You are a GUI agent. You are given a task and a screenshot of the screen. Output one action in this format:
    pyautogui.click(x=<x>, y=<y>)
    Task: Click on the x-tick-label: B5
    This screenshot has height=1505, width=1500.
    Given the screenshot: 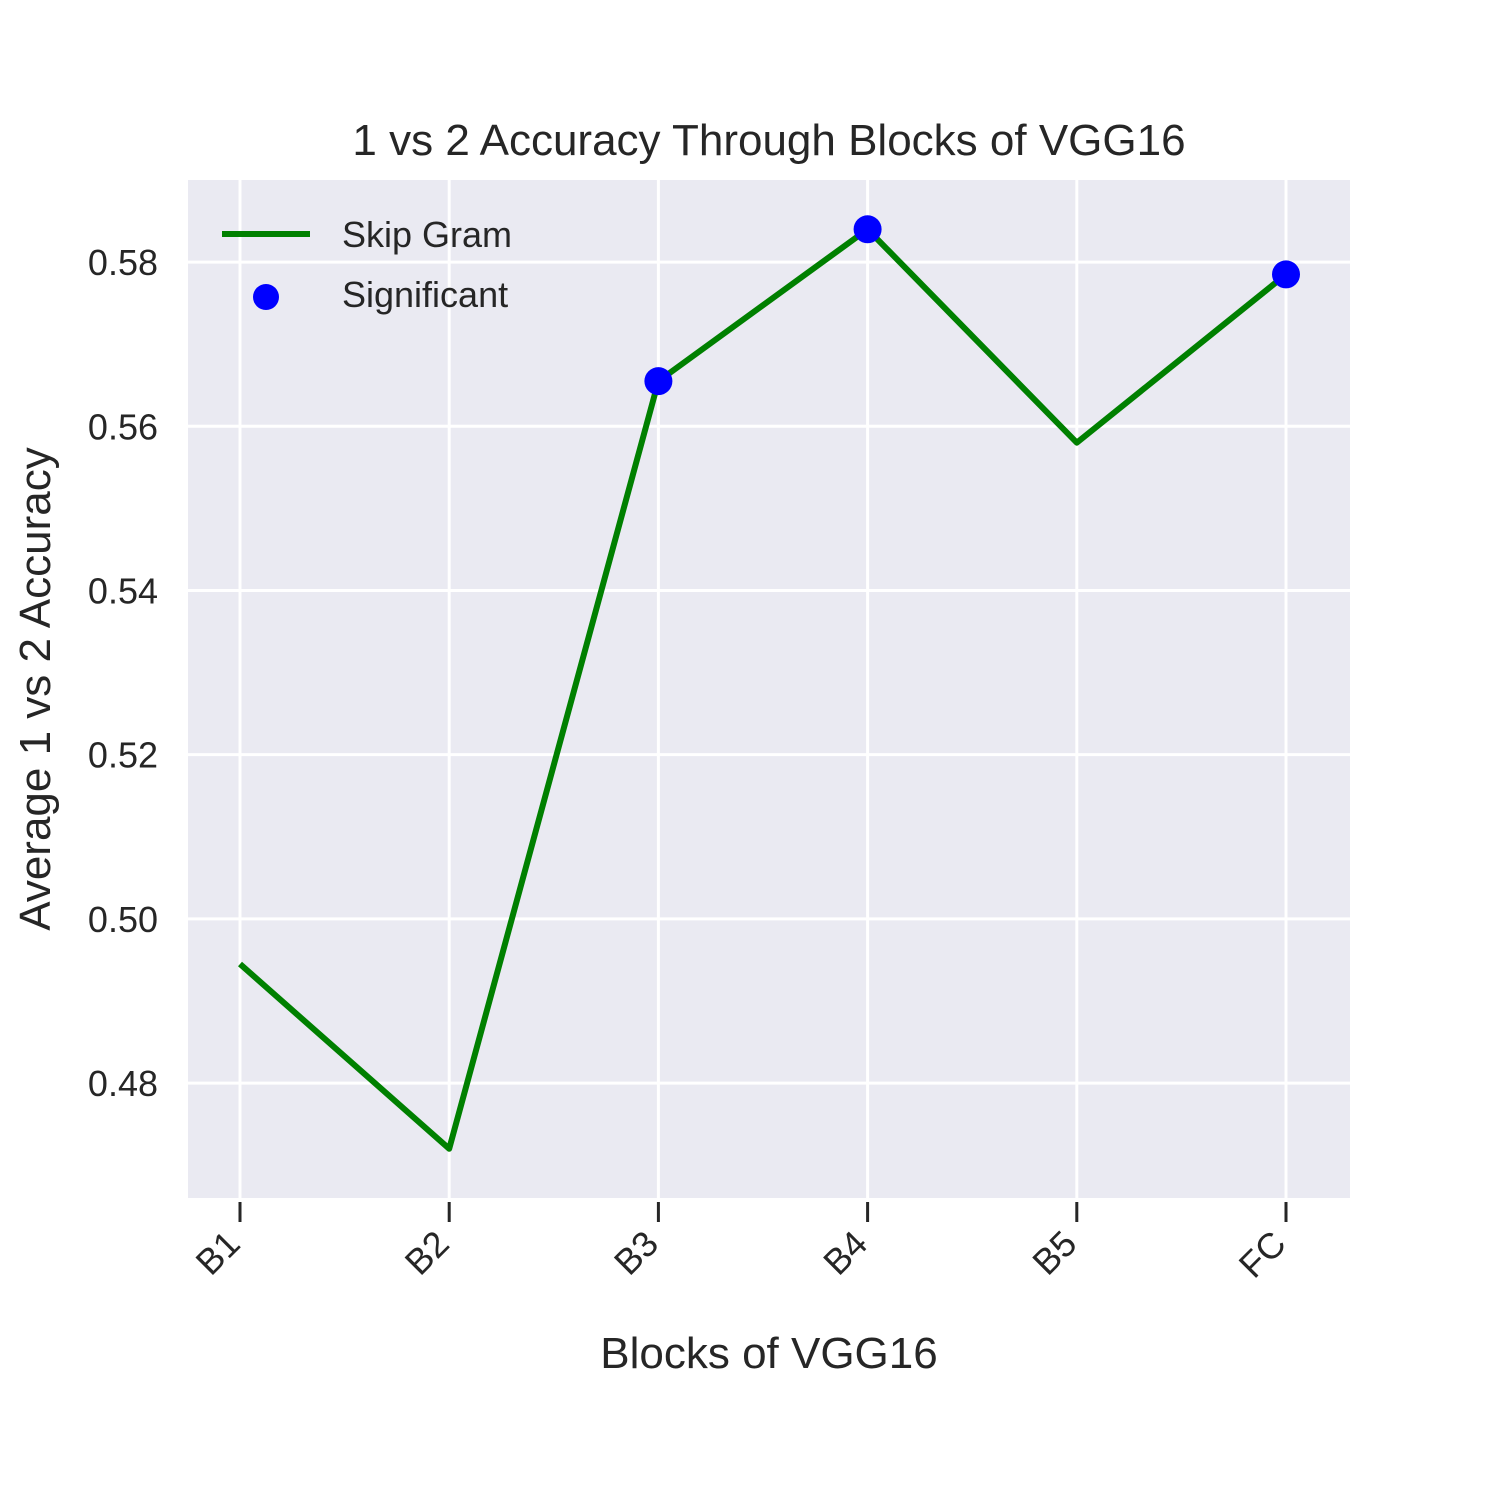 What is the action you would take?
    pyautogui.click(x=1054, y=1253)
    